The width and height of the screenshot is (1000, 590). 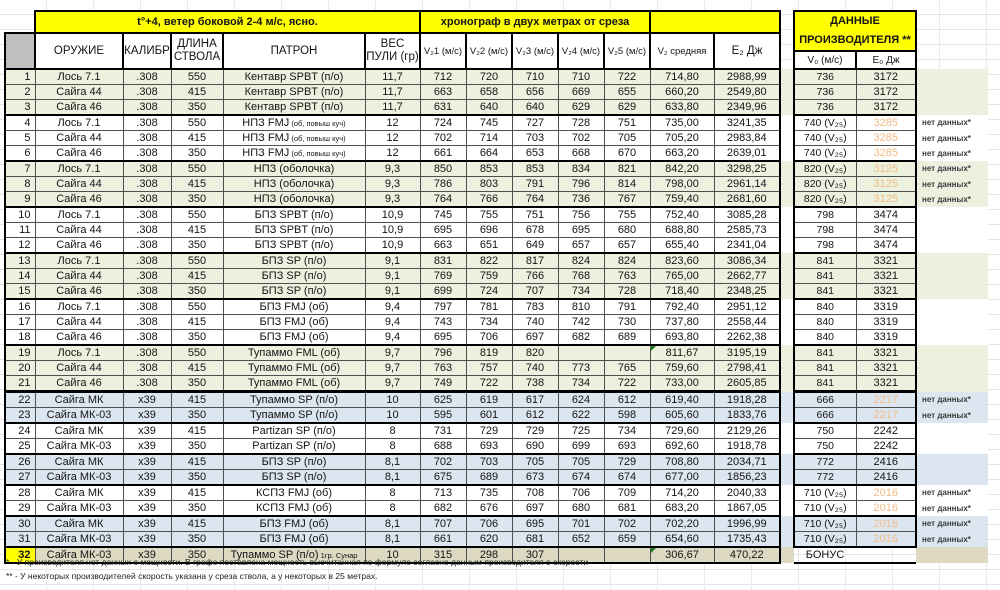 I want to click on energy-cell: 2681,60, so click(x=747, y=199).